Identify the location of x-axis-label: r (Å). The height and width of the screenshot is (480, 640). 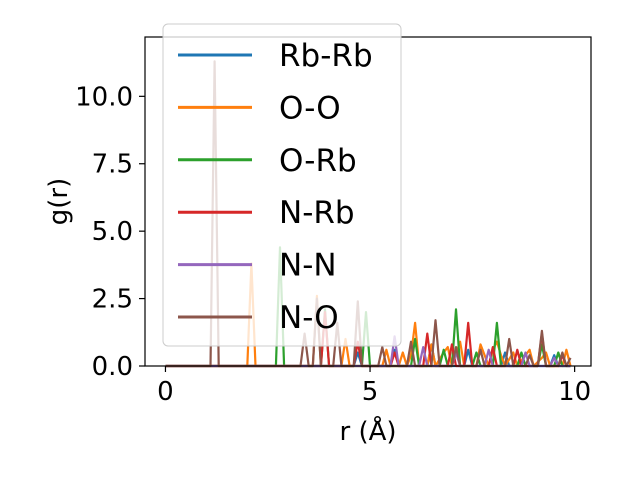
(367, 431).